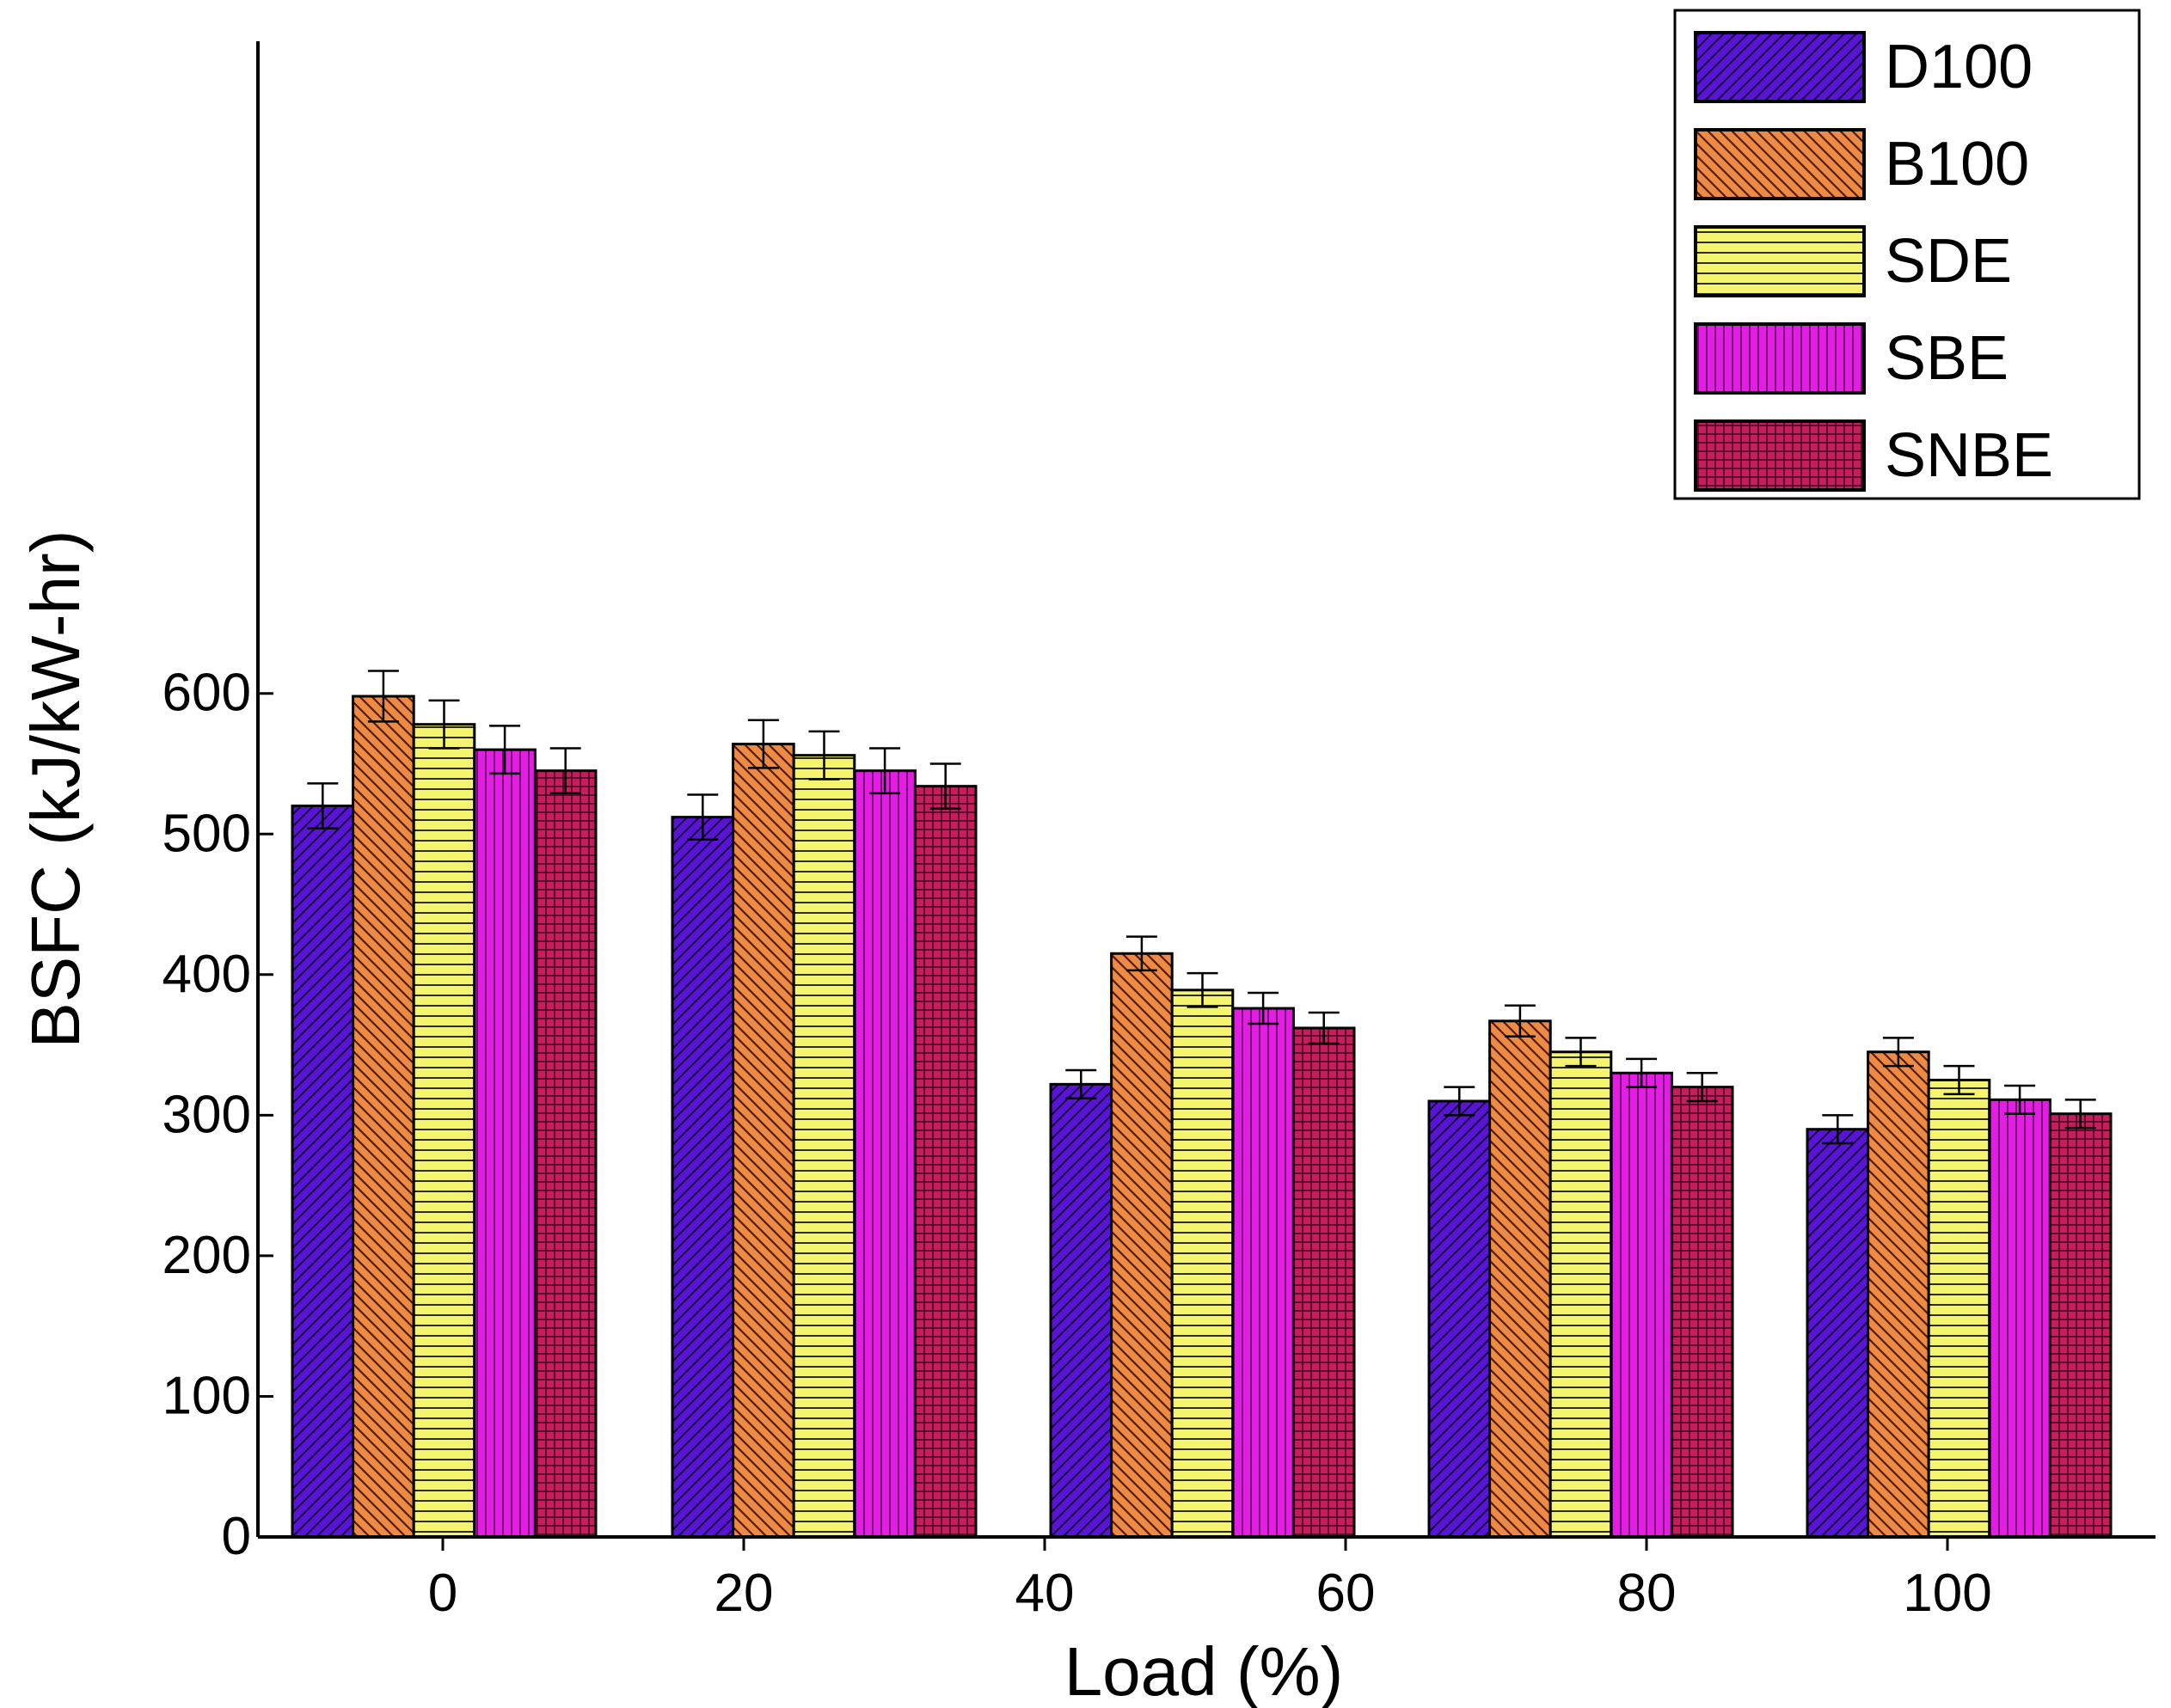 The height and width of the screenshot is (1708, 2171). I want to click on legend-item-d100: D100, so click(1863, 67).